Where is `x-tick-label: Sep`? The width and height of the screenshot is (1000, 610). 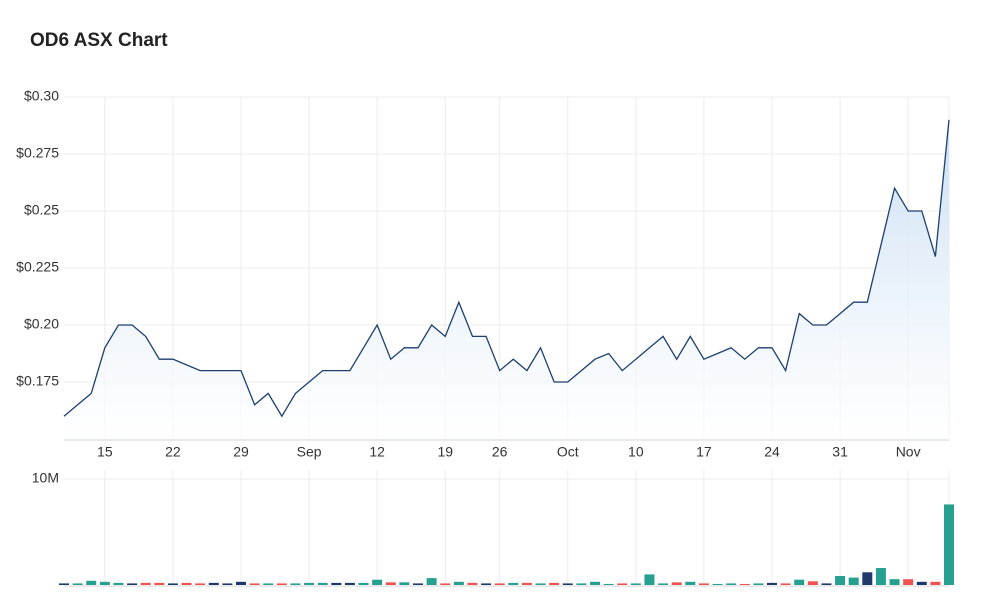 x-tick-label: Sep is located at coordinates (309, 452).